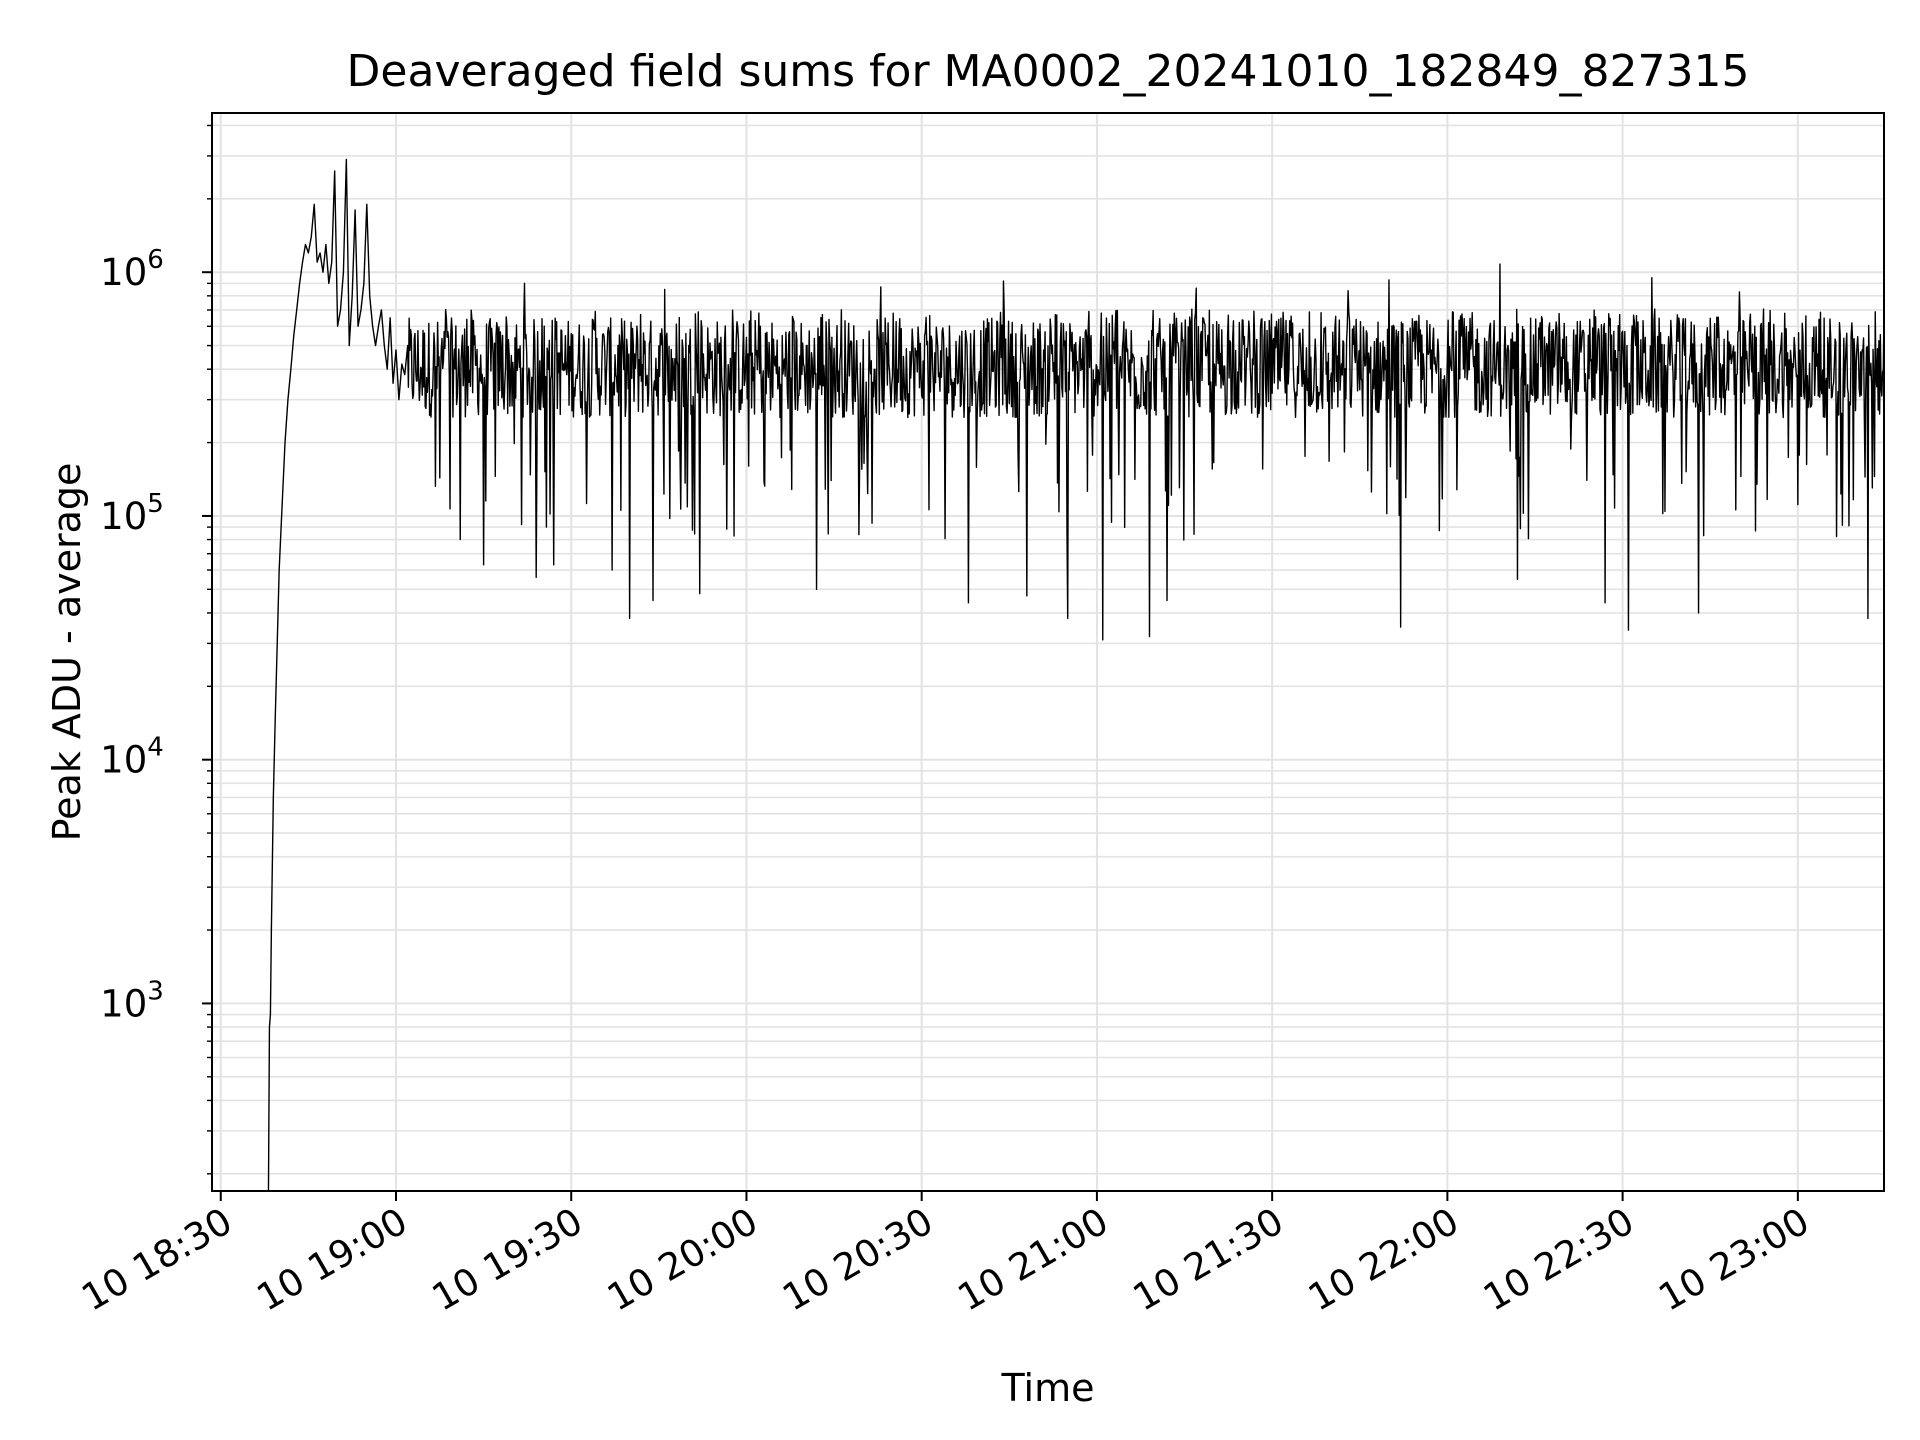  I want to click on y-tick-exponent: 6, so click(155, 260).